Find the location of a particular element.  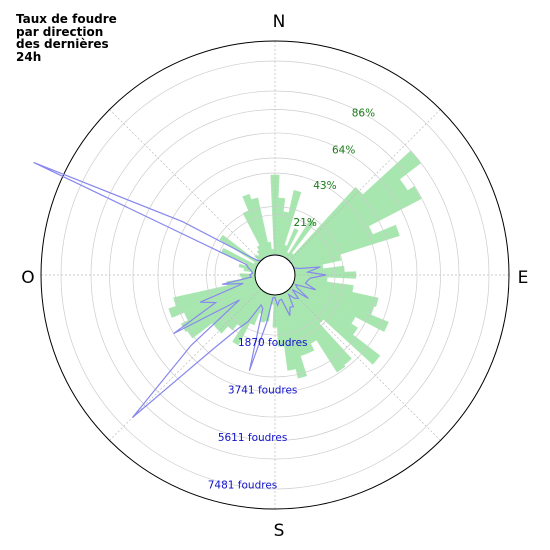

count-ring-label: 1870 foudres is located at coordinates (273, 343).